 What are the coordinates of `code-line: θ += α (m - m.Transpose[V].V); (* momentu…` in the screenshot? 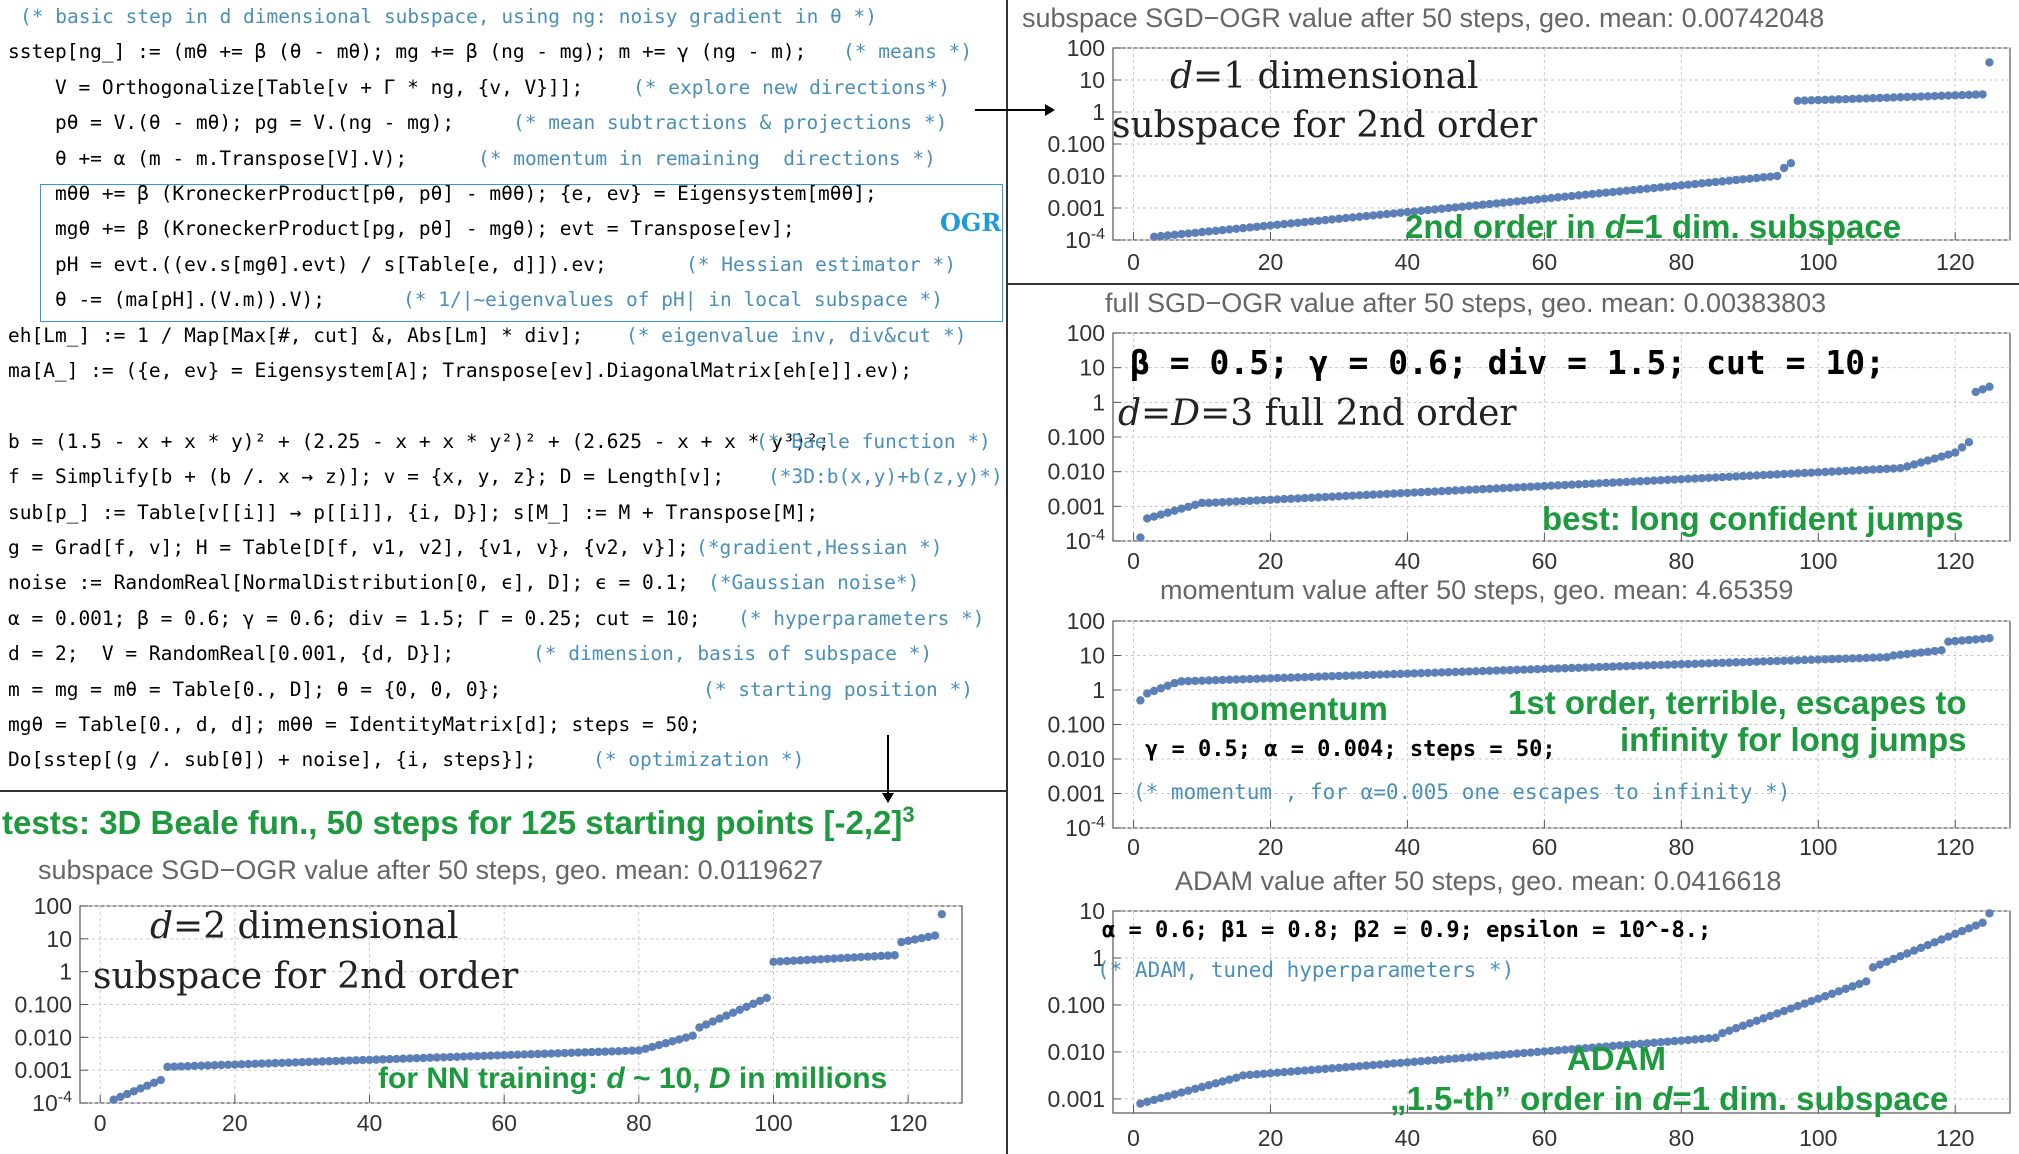 It's located at (472, 159).